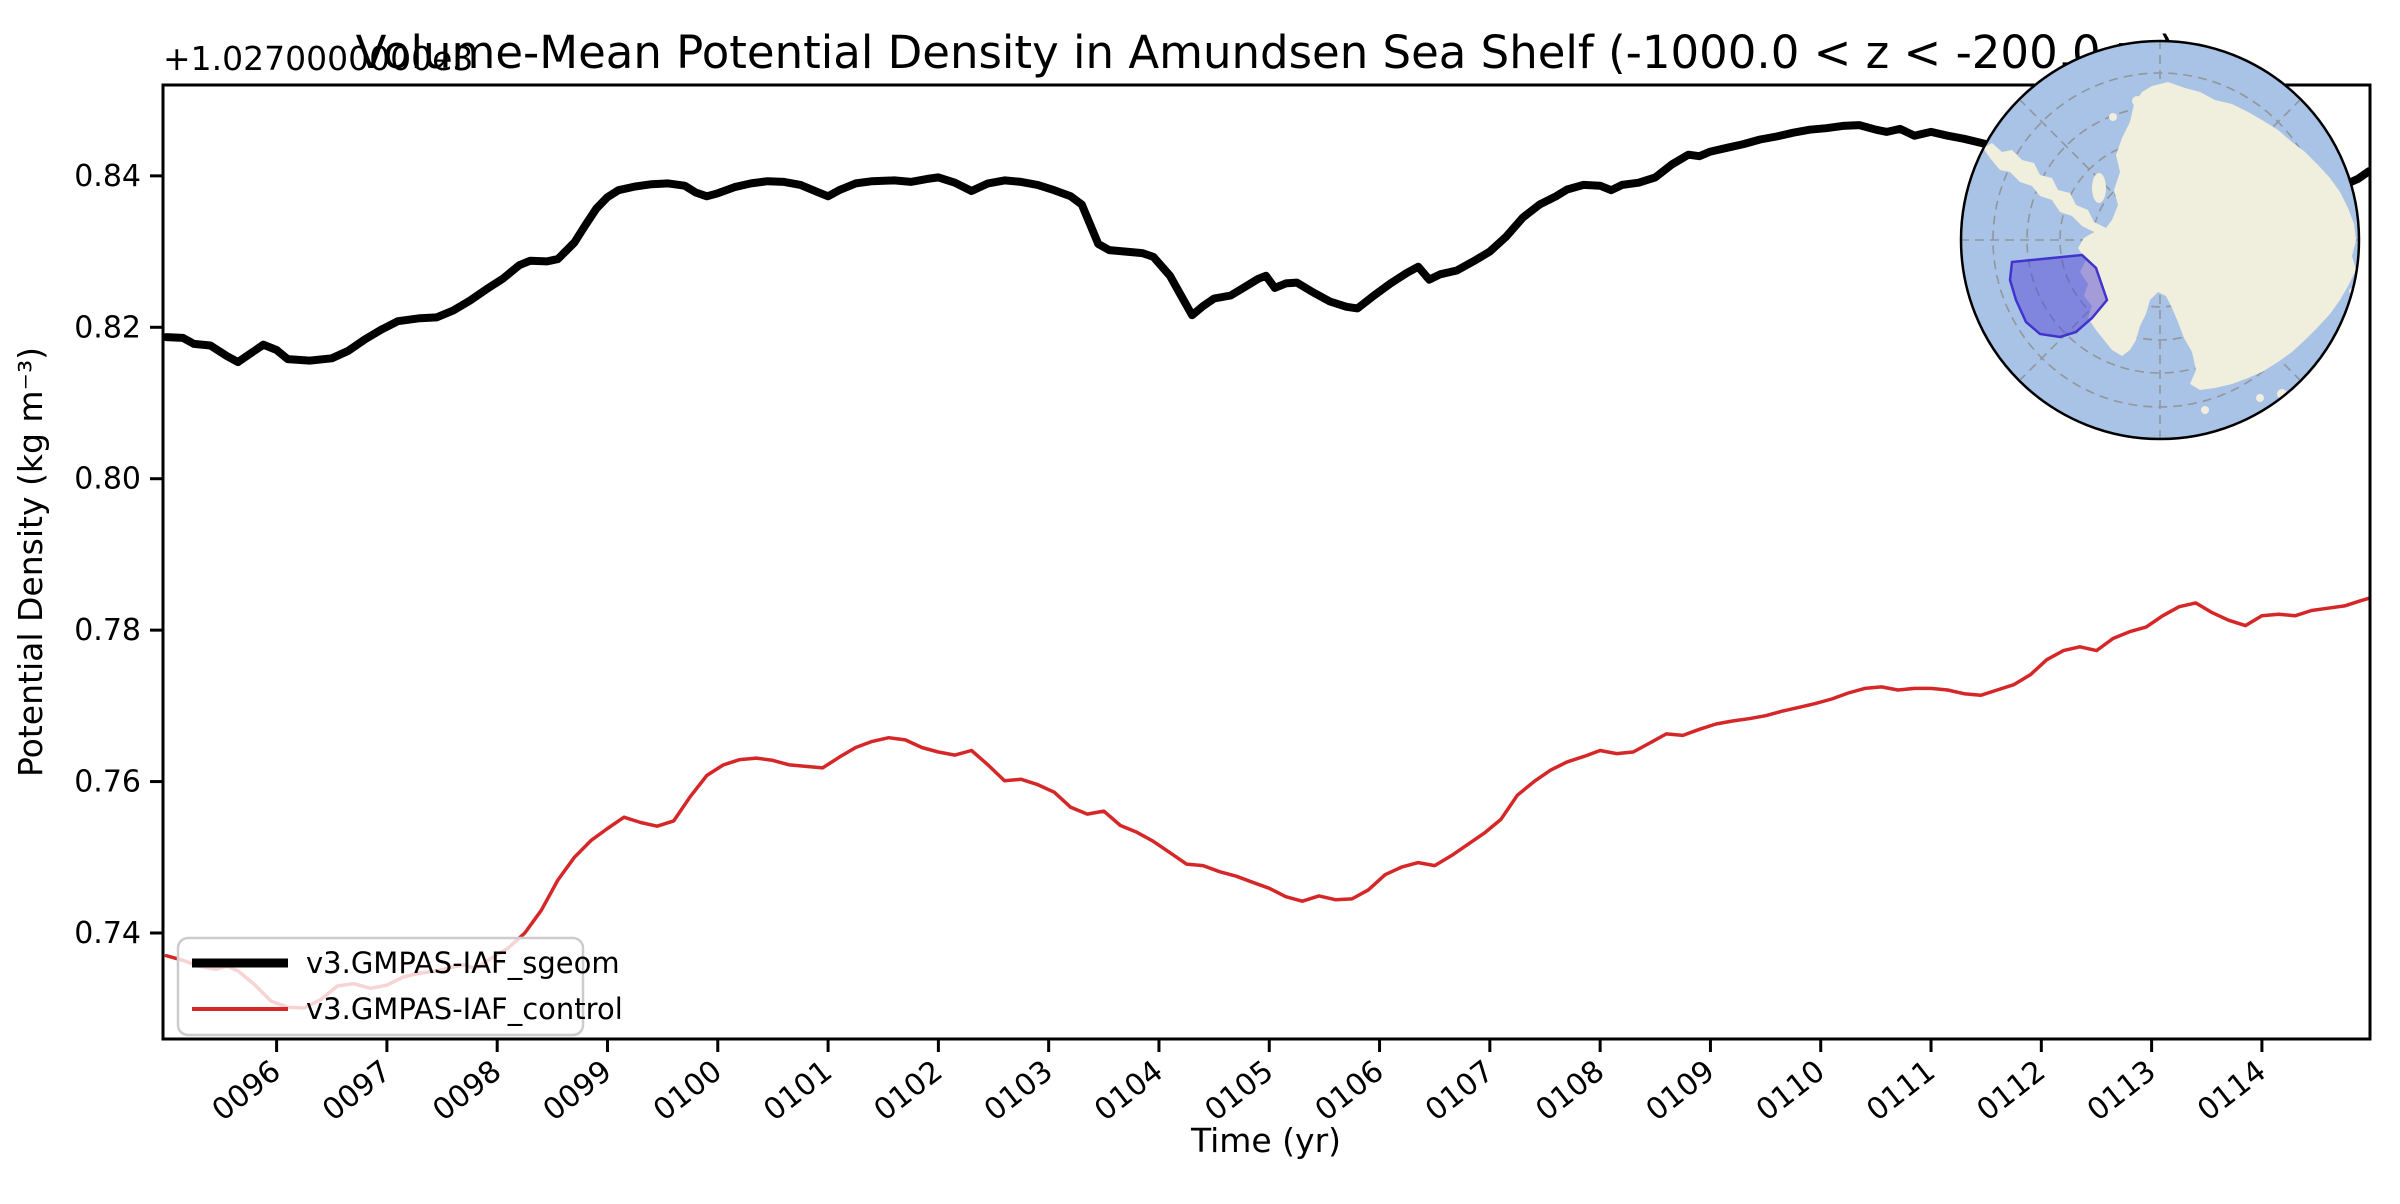 This screenshot has width=2400, height=1204. I want to click on map-border, so click(2160, 240).